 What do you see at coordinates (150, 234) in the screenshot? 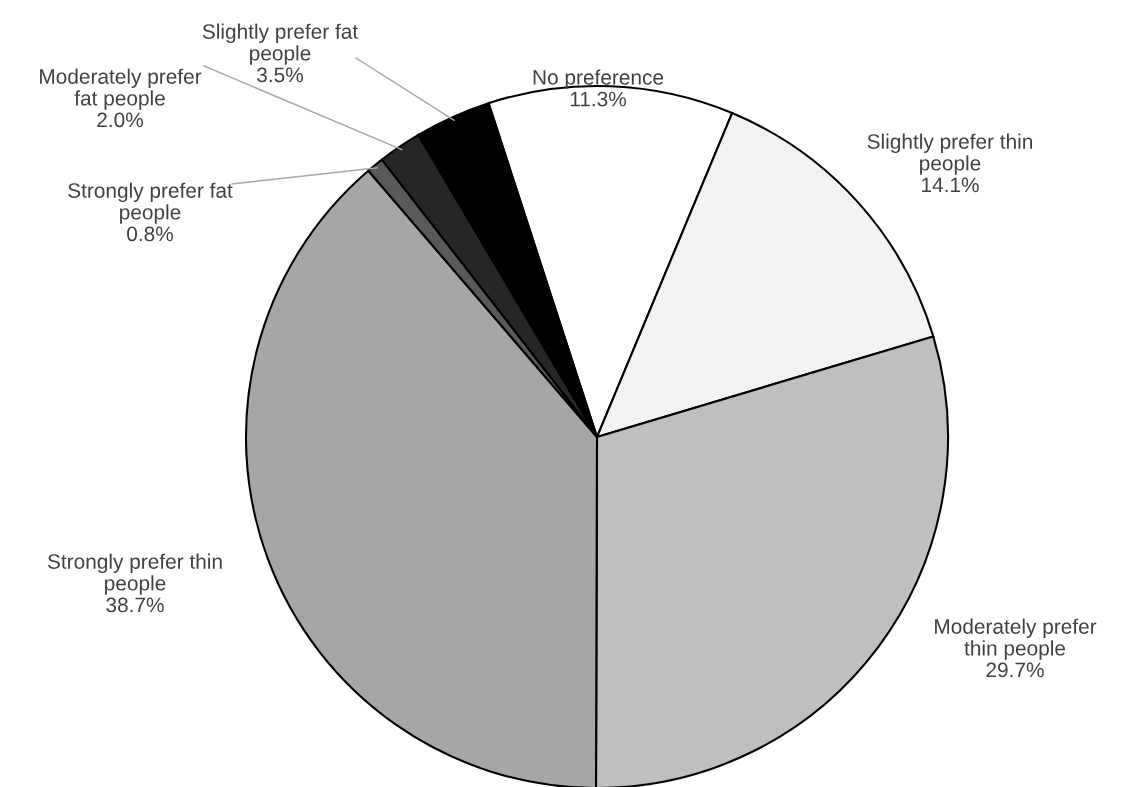
I see `data-label: 0.8%` at bounding box center [150, 234].